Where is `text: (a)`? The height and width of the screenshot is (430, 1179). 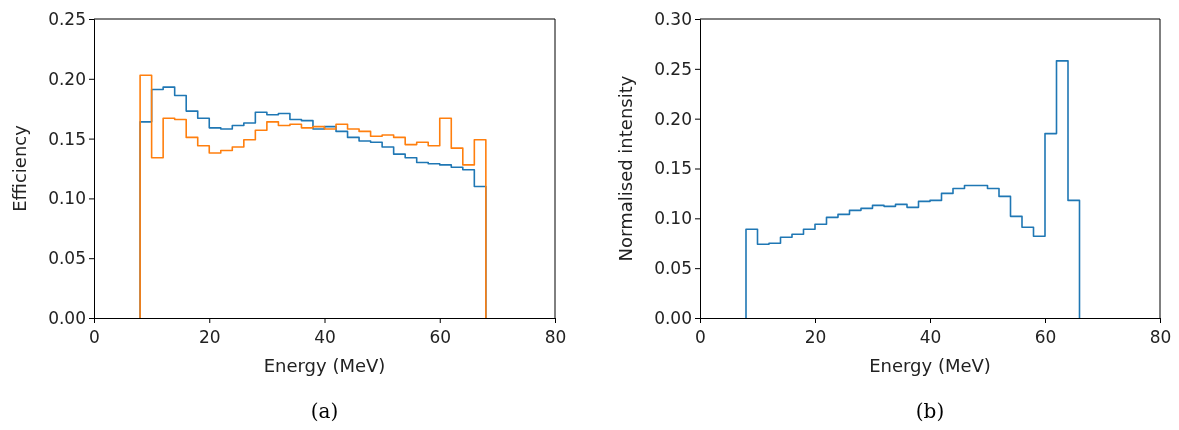
text: (a) is located at coordinates (324, 411).